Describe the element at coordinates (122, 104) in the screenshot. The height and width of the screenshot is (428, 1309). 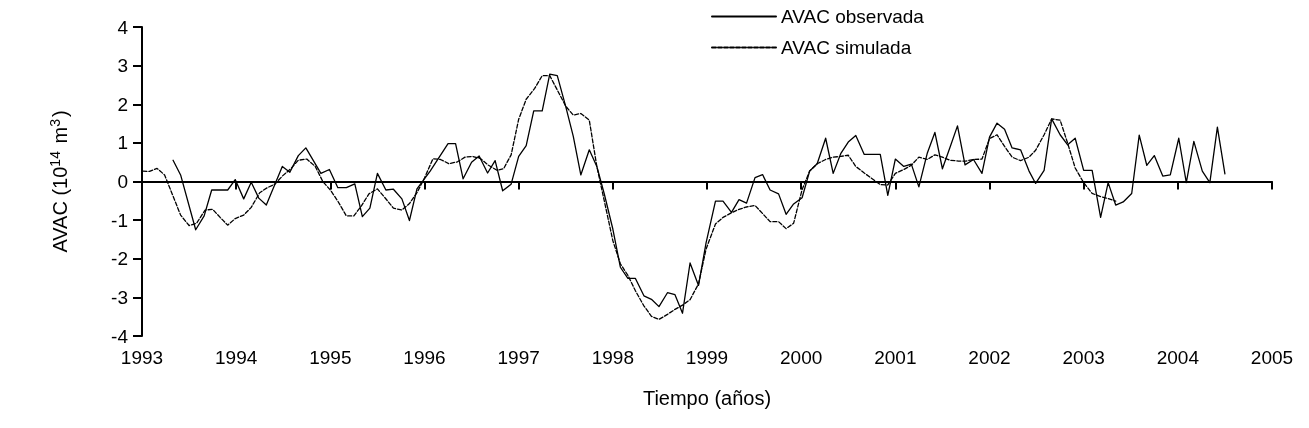
I see `y-tick-label: 2` at that location.